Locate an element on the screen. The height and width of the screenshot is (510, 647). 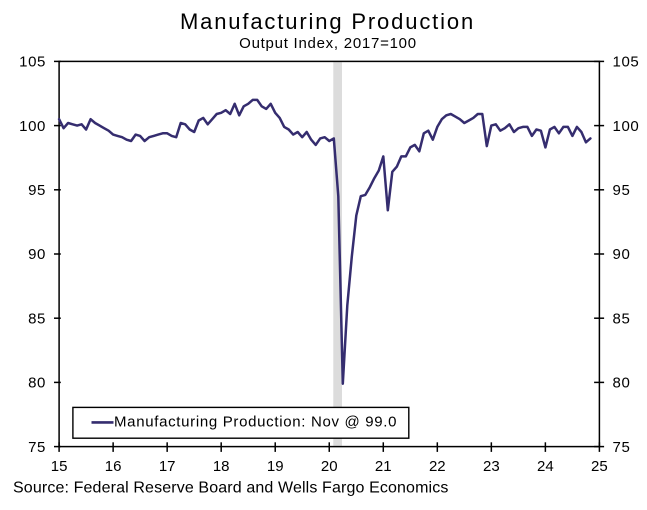
svg-text: 22 is located at coordinates (437, 466).